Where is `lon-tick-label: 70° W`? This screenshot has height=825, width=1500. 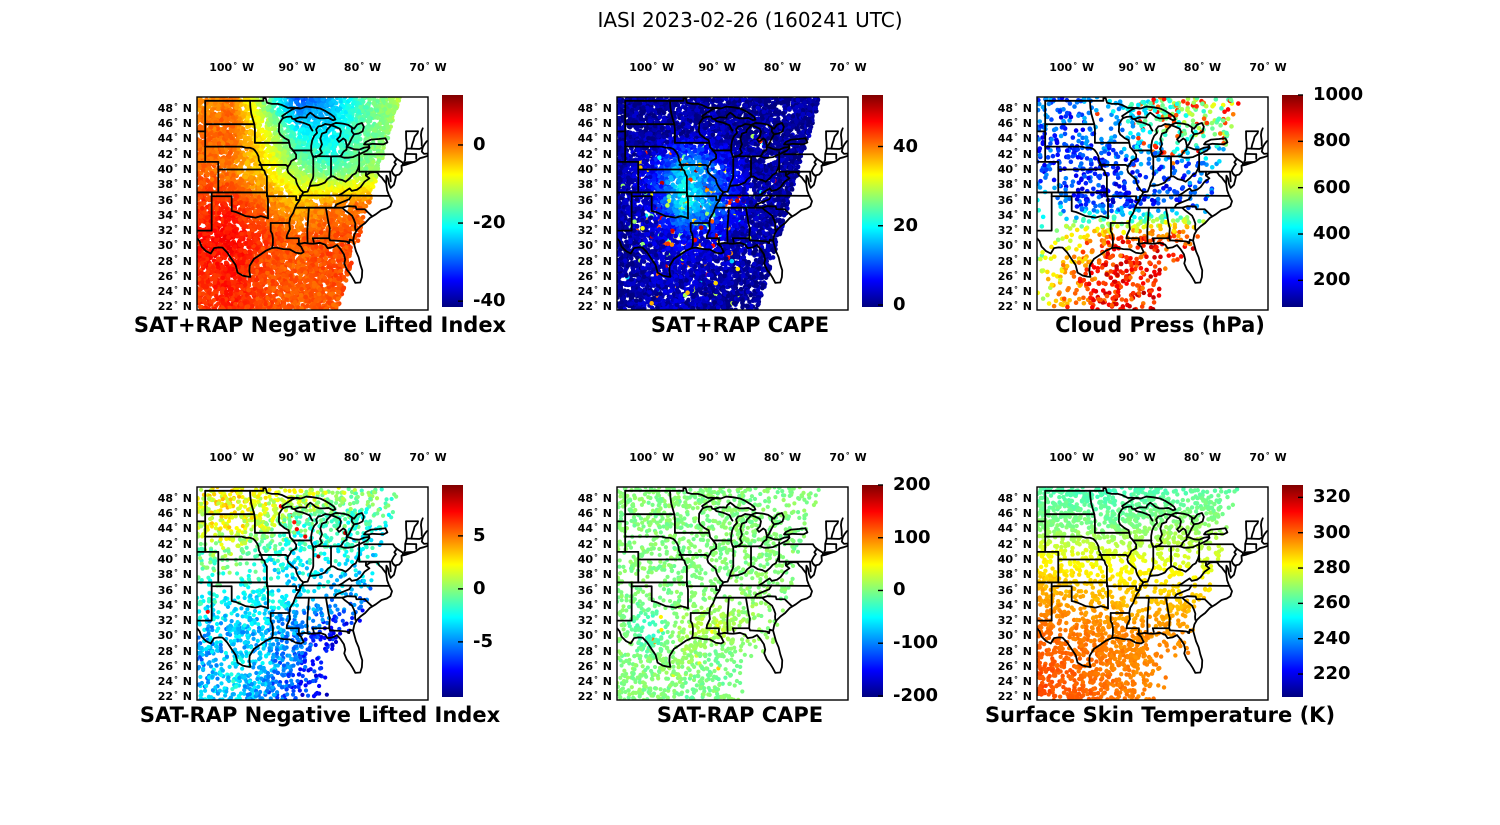 lon-tick-label: 70° W is located at coordinates (428, 457).